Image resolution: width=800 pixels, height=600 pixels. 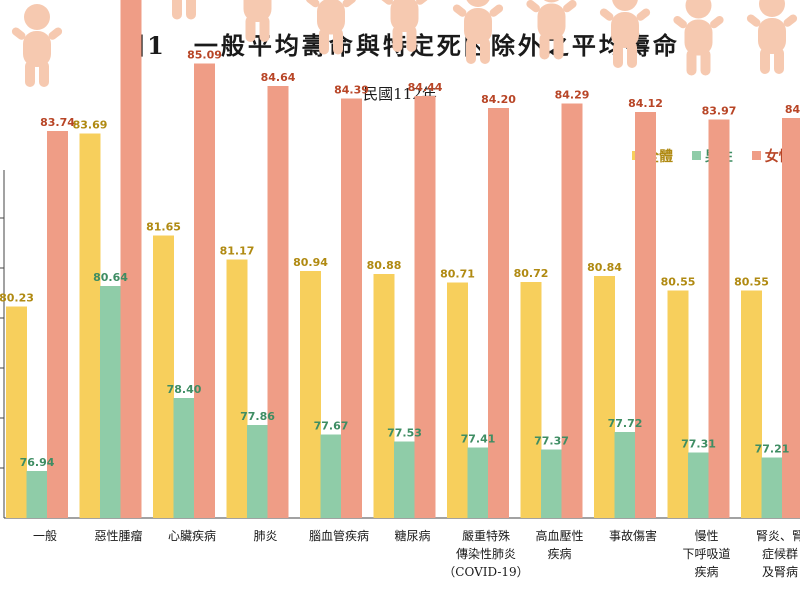 What do you see at coordinates (37, 462) in the screenshot?
I see `value-label-male: 76.94` at bounding box center [37, 462].